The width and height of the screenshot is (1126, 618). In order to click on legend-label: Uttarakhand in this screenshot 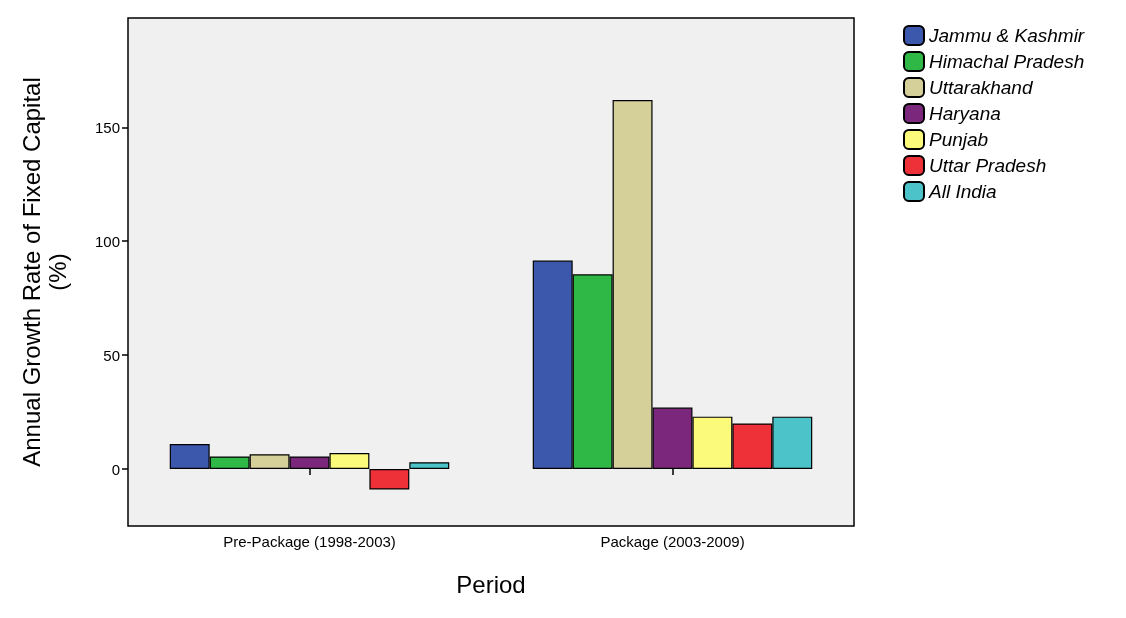, I will do `click(981, 87)`.